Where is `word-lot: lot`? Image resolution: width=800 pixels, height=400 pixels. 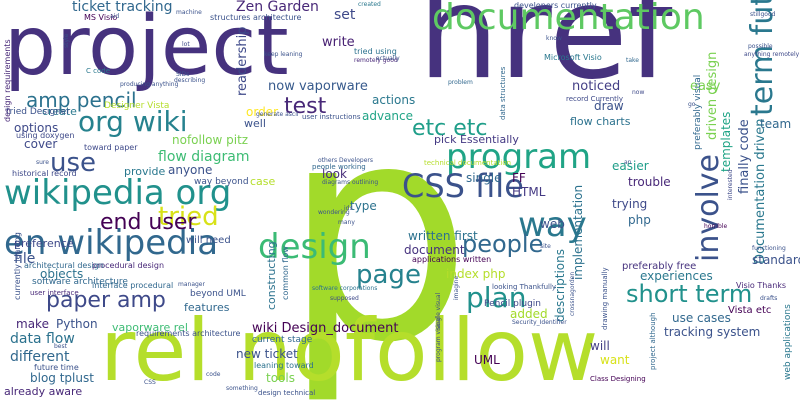
word-lot: lot is located at coordinates (186, 44).